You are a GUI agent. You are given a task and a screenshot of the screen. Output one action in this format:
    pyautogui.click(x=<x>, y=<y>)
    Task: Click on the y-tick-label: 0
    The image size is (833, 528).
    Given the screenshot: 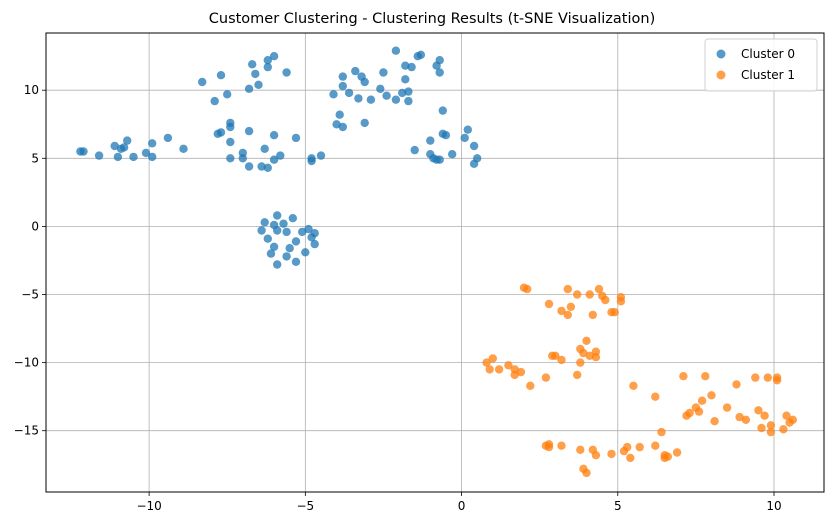 What is the action you would take?
    pyautogui.click(x=35, y=226)
    